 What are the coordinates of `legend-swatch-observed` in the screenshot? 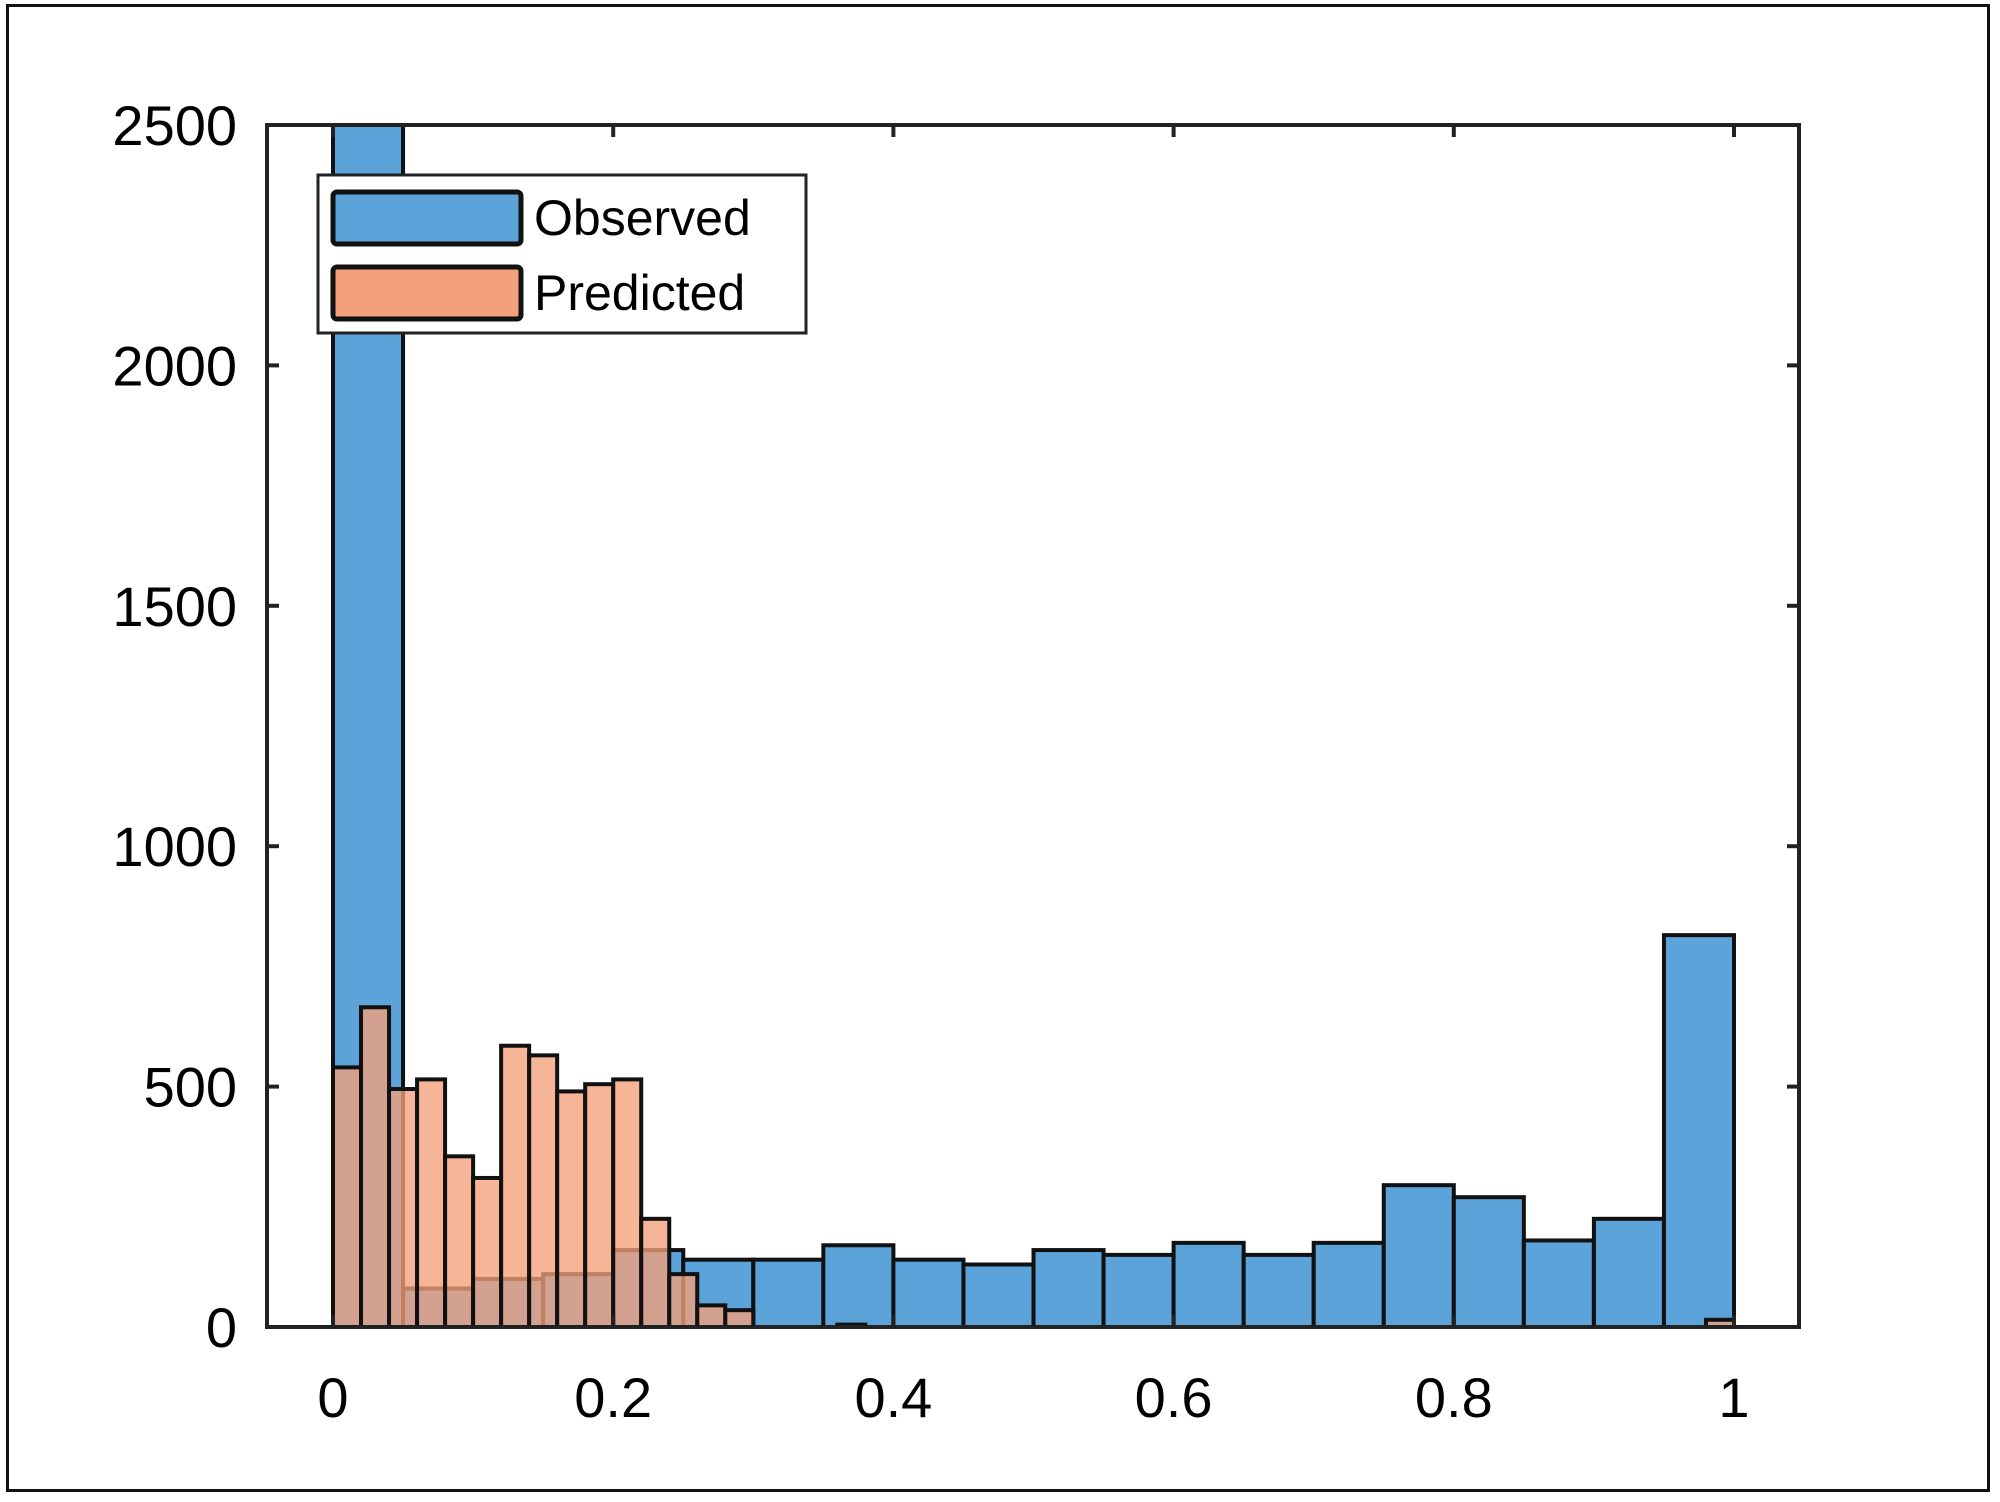 It's located at (427, 218).